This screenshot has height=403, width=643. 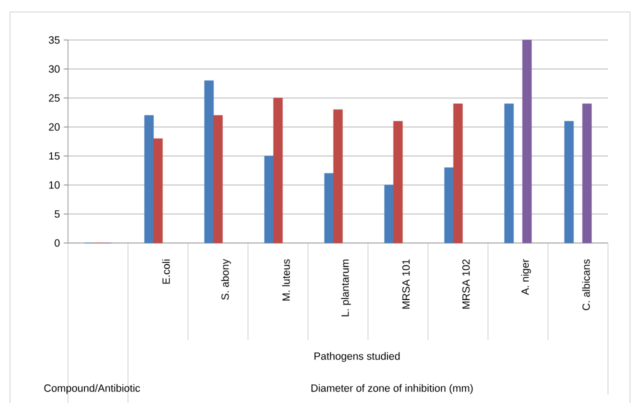 I want to click on text: Pathogens studied, so click(x=357, y=357).